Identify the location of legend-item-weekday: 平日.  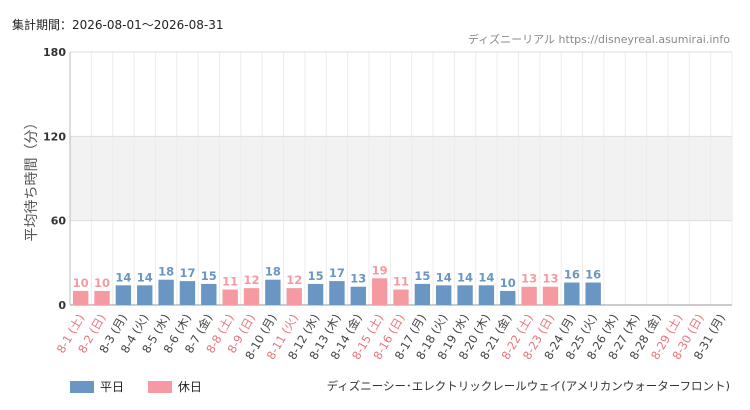
(97, 386).